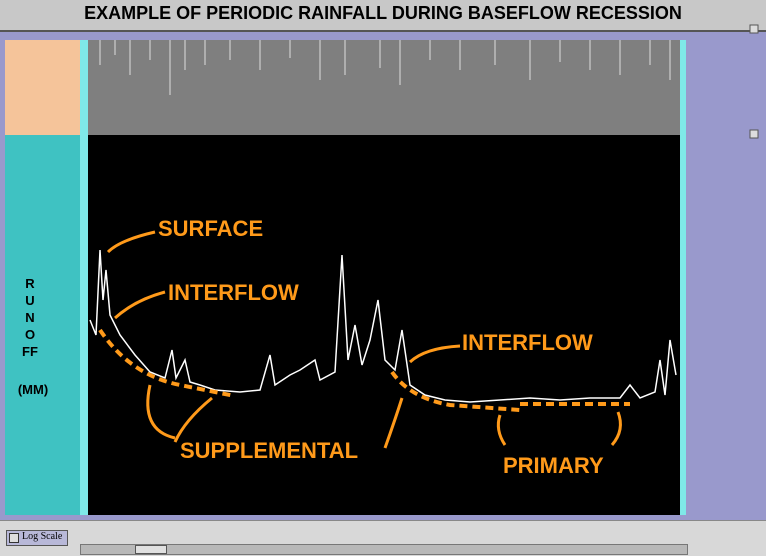 The height and width of the screenshot is (556, 766). Describe the element at coordinates (210, 228) in the screenshot. I see `annotation: SURFACE` at that location.